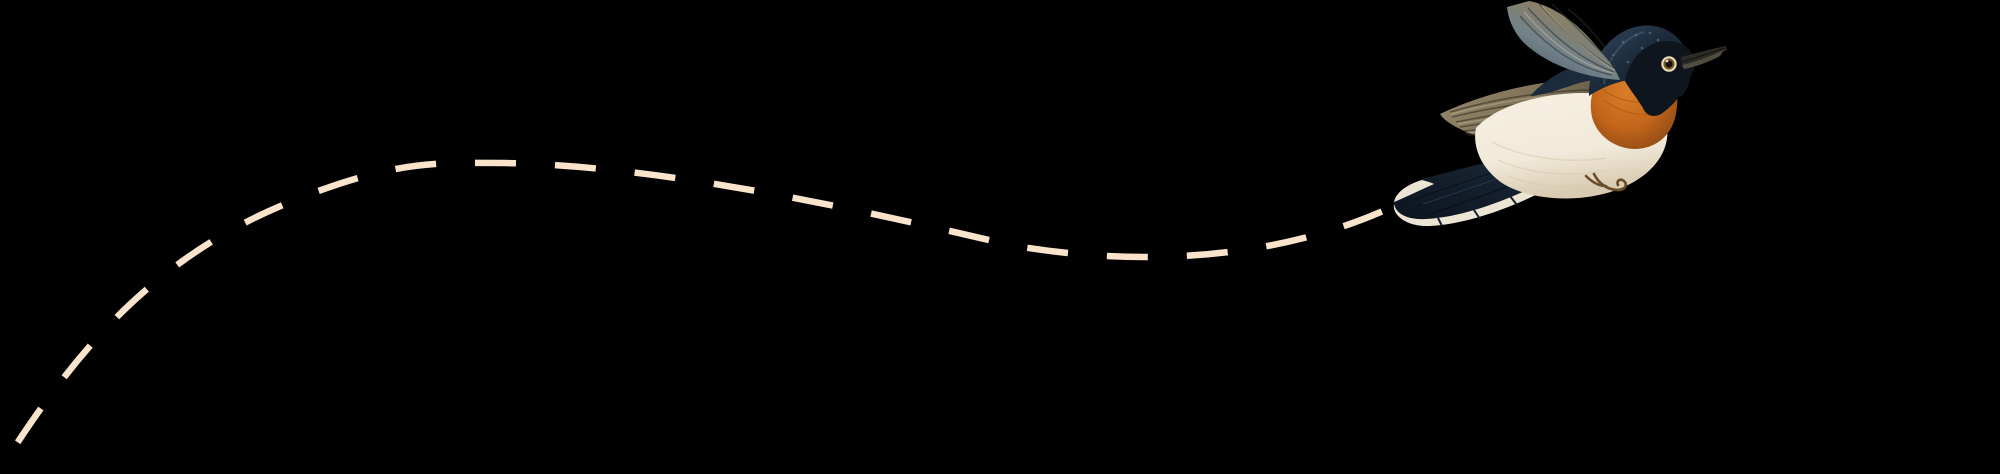 The image size is (2000, 474). I want to click on upper-wing-feather-lines, so click(1569, 39).